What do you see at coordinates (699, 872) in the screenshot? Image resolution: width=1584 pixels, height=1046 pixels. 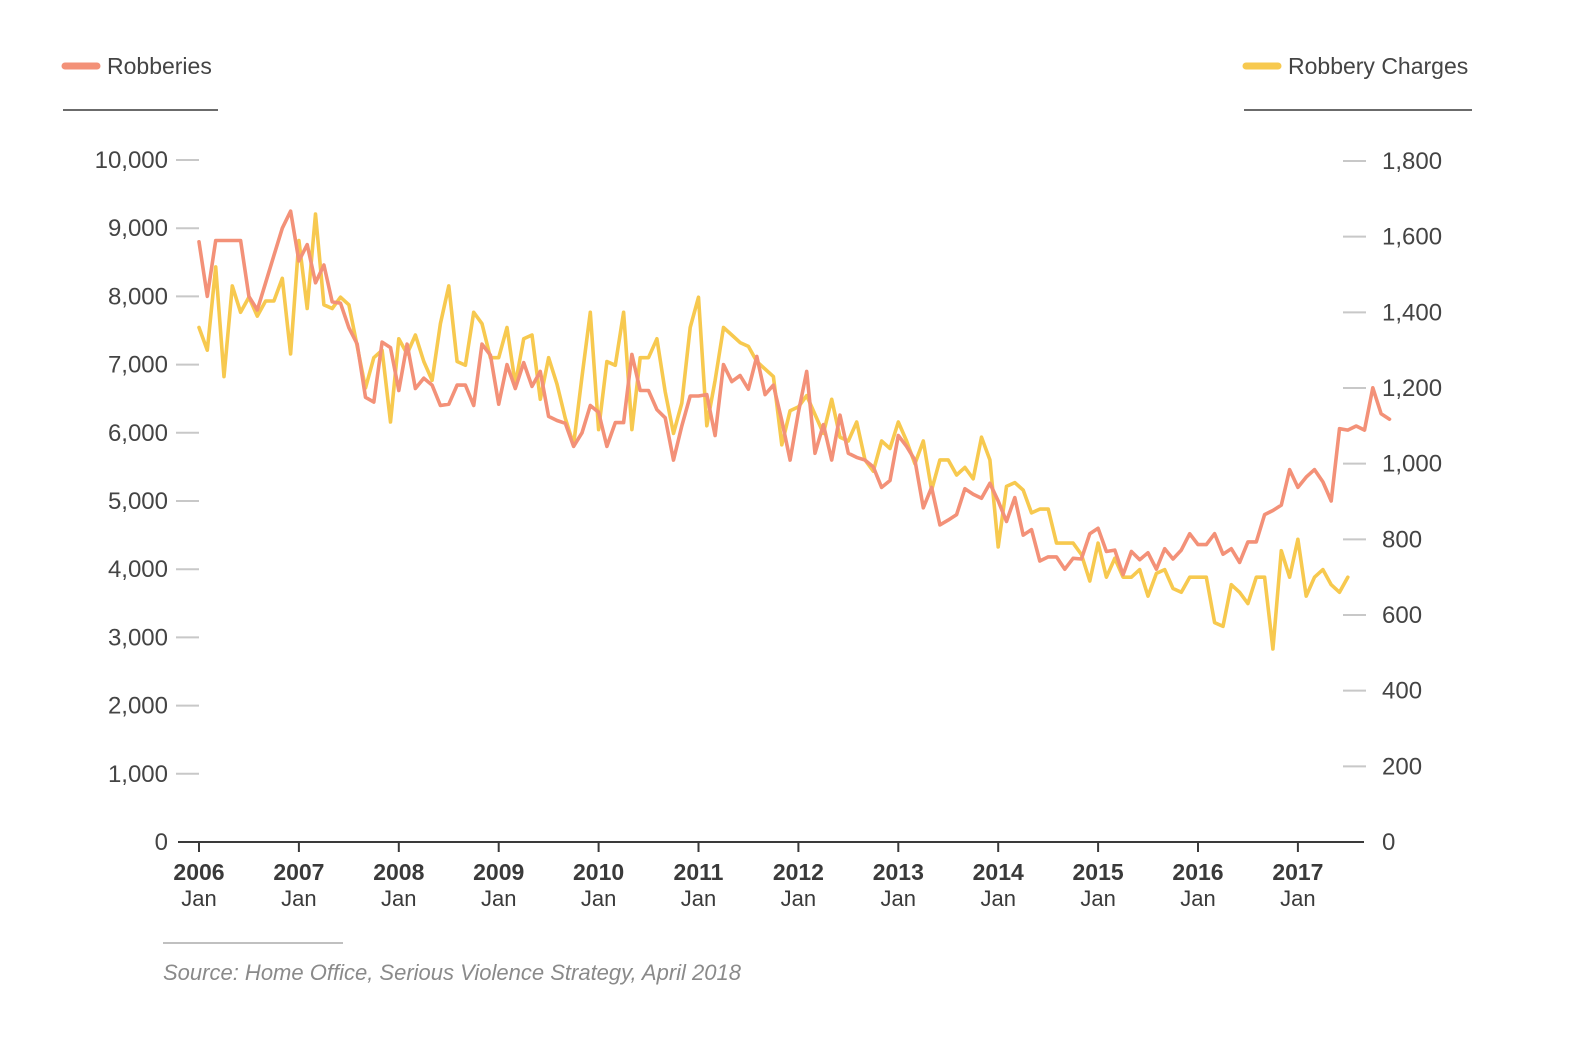 I see `x-tick-year: 2011` at bounding box center [699, 872].